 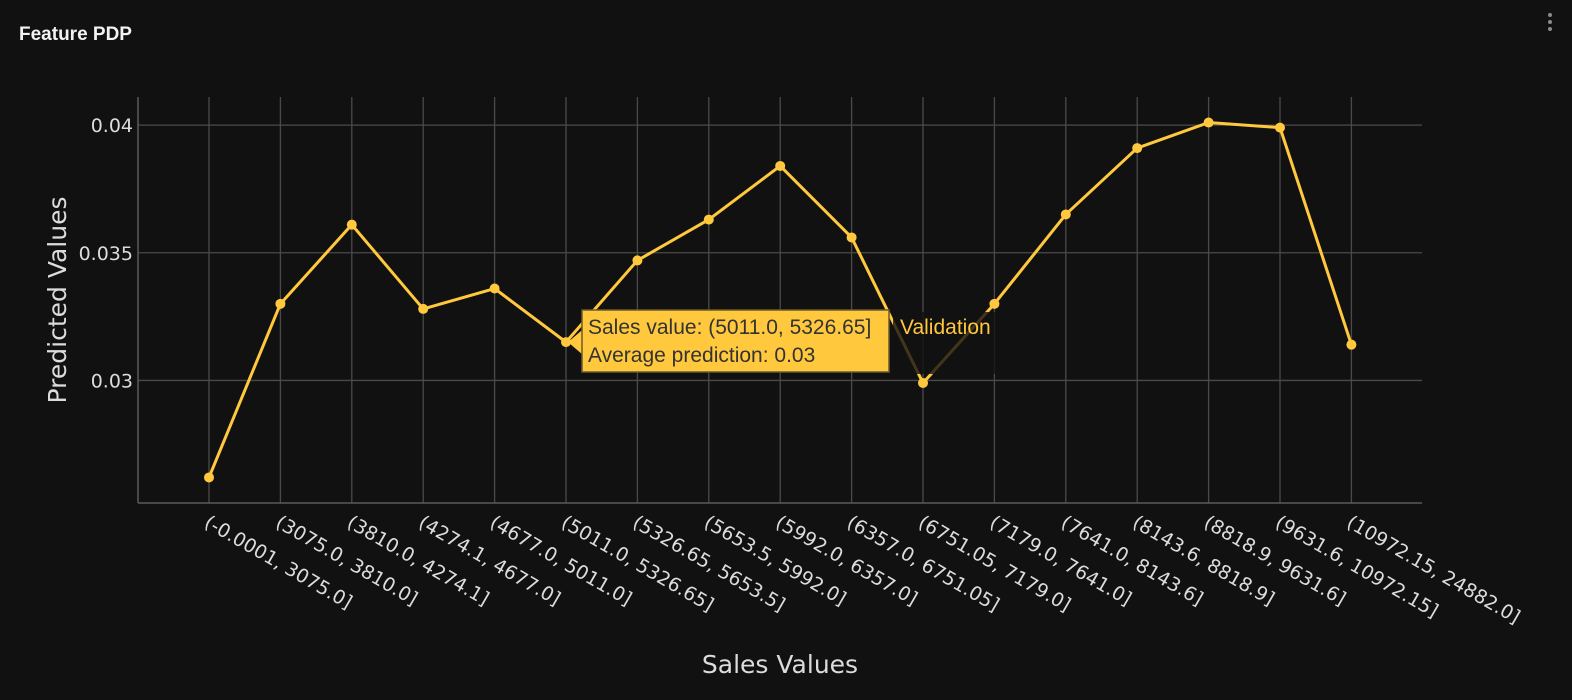 What do you see at coordinates (1550, 24) in the screenshot?
I see `kebab-menu-icon` at bounding box center [1550, 24].